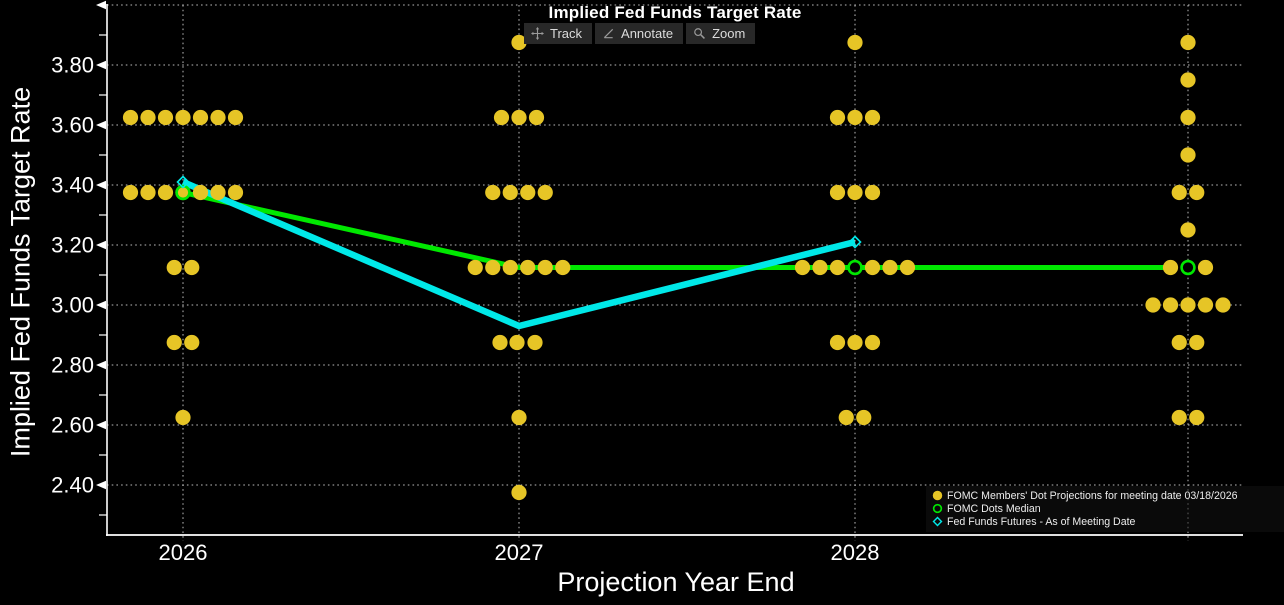 The height and width of the screenshot is (605, 1284). Describe the element at coordinates (1108, 508) in the screenshot. I see `legend-item-dots-median: FOMC Dots Median` at that location.